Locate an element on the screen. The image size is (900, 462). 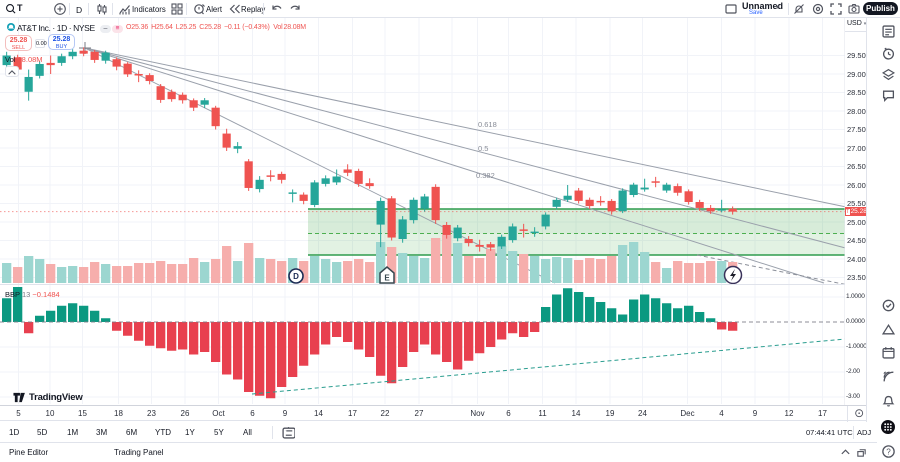
svg-text: 0.618 is located at coordinates (487, 124).